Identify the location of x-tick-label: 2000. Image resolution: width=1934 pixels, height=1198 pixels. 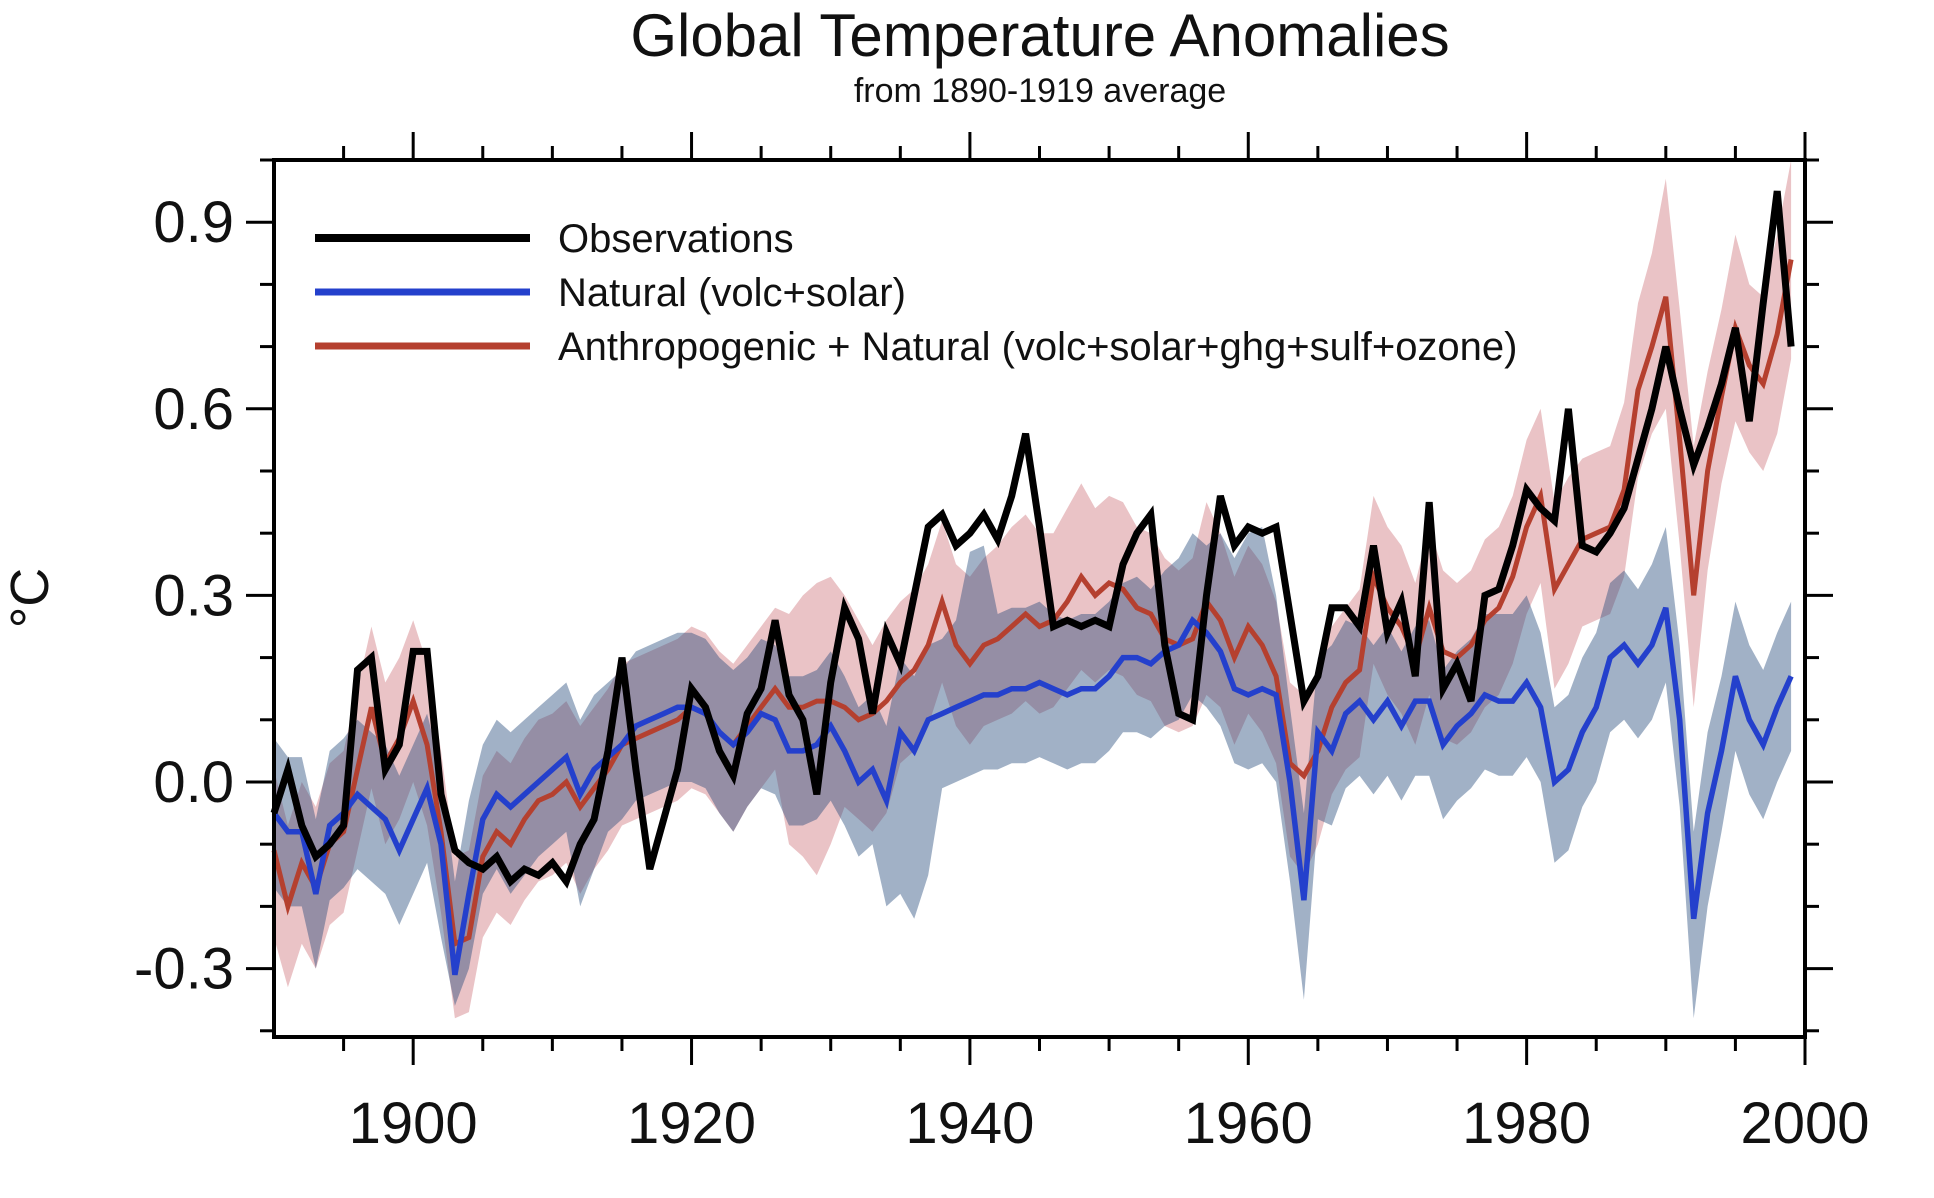
(1804, 1123).